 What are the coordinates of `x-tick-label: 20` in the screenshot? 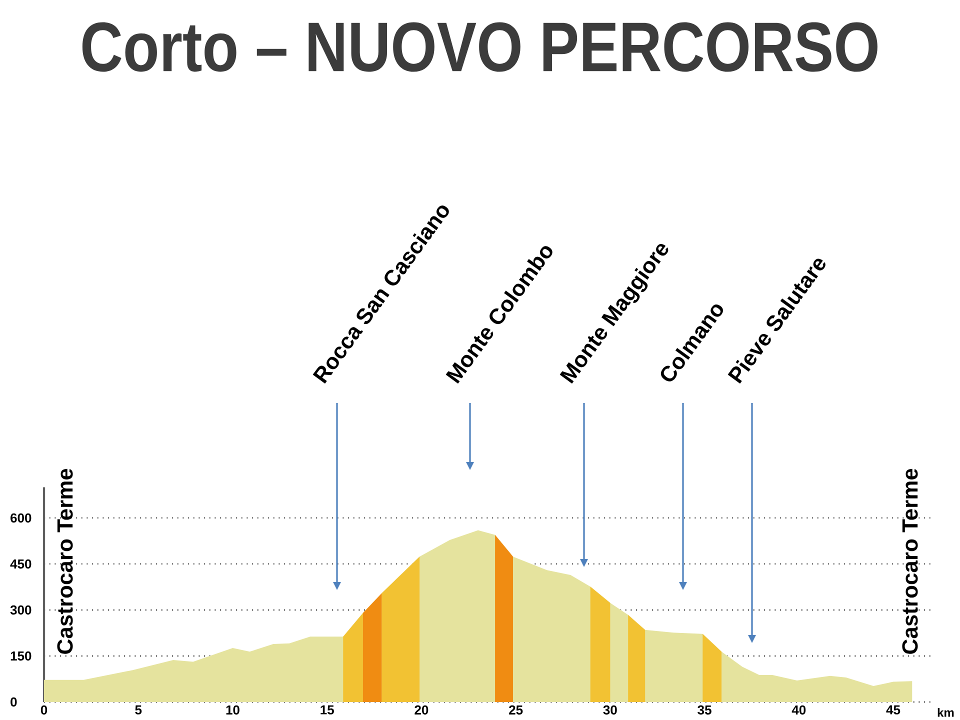 It's located at (421, 710).